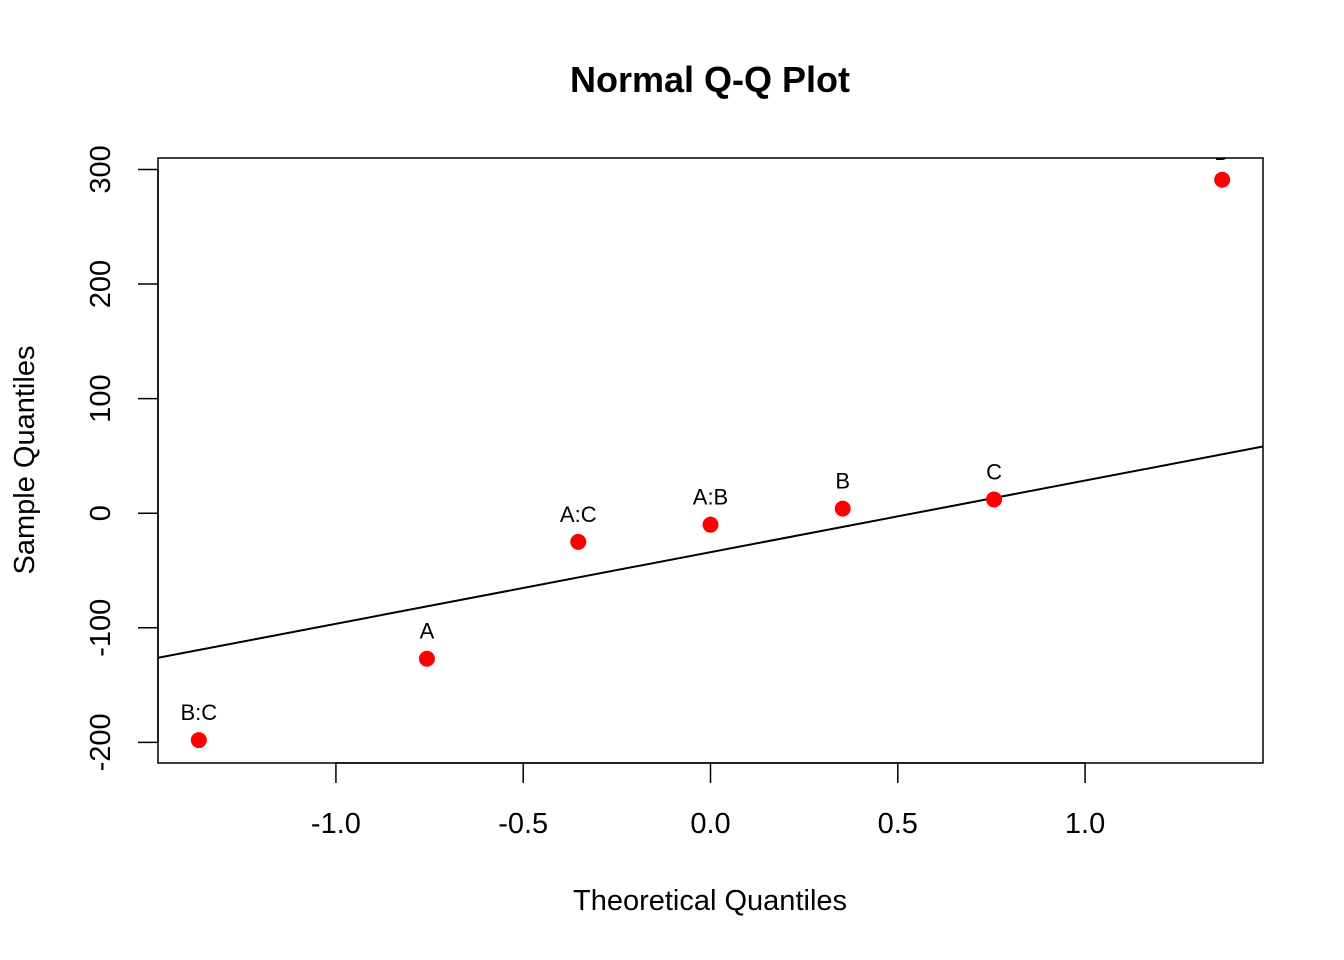  Describe the element at coordinates (1222, 152) in the screenshot. I see `data-point-label: D` at that location.